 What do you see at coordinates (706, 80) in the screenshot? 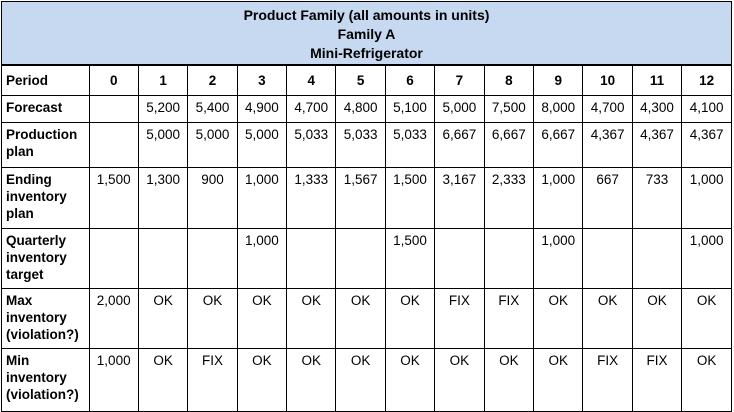
I see `column-header: 12` at bounding box center [706, 80].